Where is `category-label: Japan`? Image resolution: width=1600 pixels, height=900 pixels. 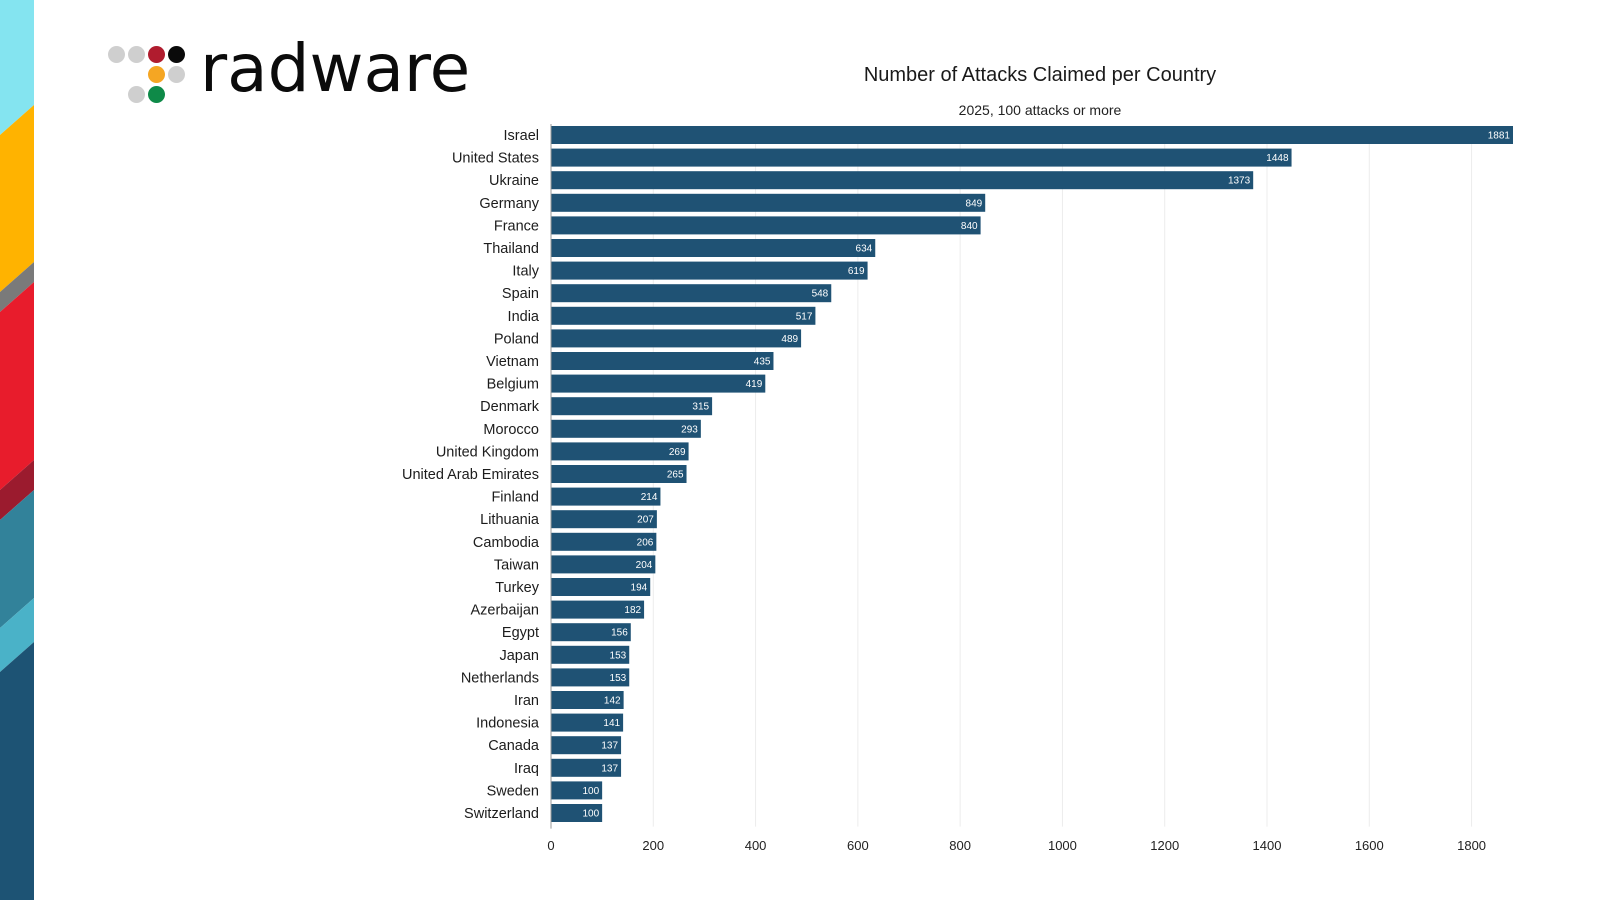
category-label: Japan is located at coordinates (519, 656).